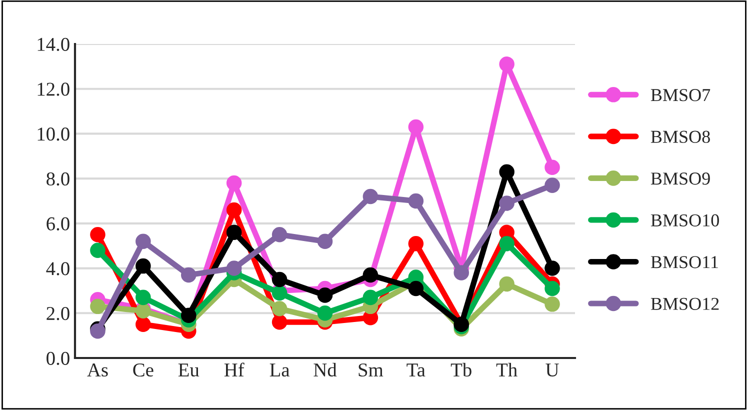  Describe the element at coordinates (684, 220) in the screenshot. I see `legend-label: BMSO10` at that location.